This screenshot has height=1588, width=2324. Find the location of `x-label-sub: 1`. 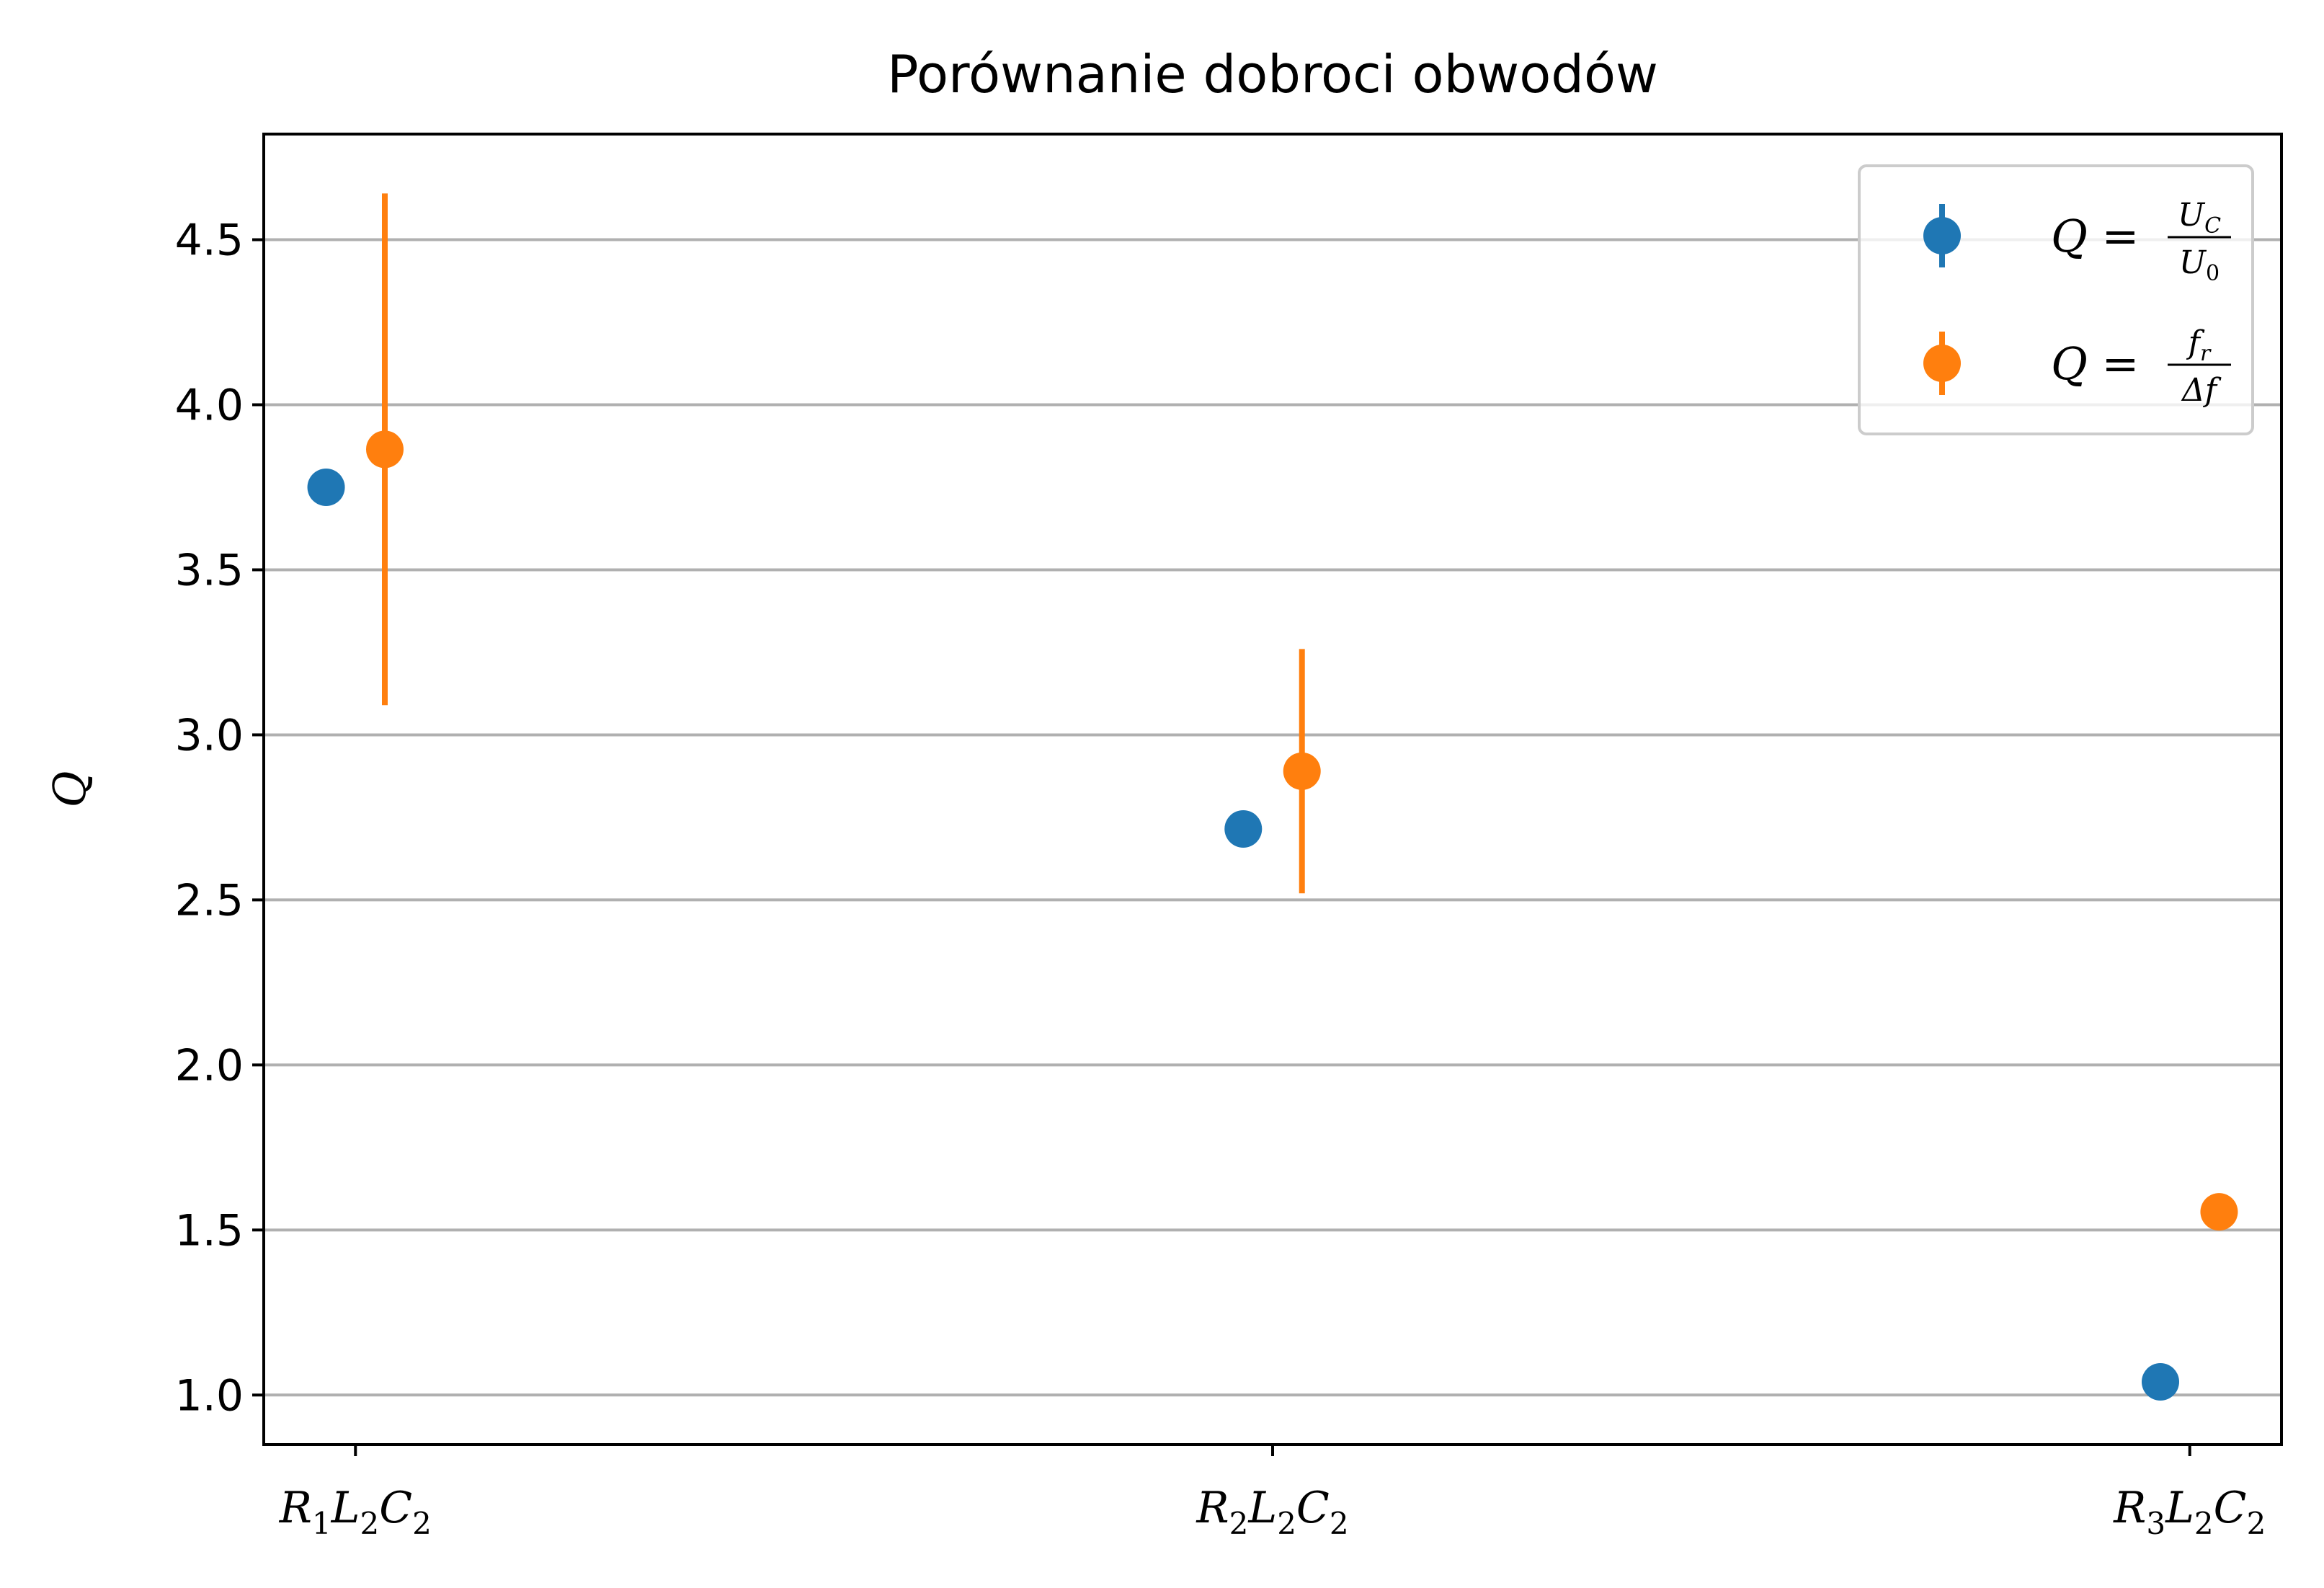

x-label-sub: 1 is located at coordinates (321, 1523).